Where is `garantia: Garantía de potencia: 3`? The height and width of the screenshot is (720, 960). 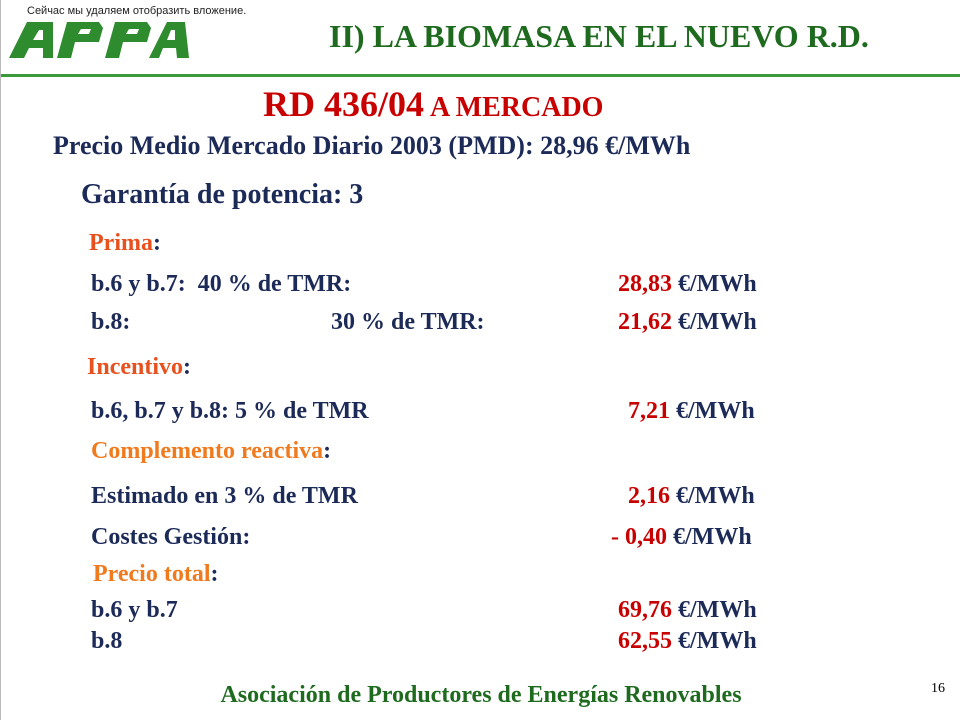 garantia: Garantía de potencia: 3 is located at coordinates (222, 194).